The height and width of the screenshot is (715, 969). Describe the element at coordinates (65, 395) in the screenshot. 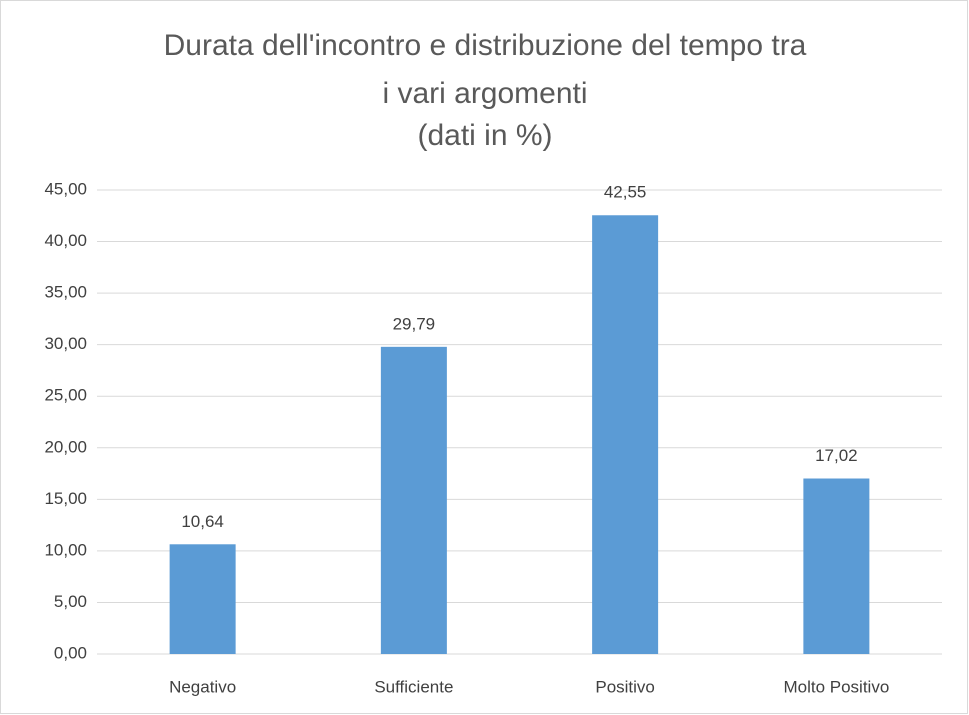

I see `y-tick-label: 25,00` at that location.